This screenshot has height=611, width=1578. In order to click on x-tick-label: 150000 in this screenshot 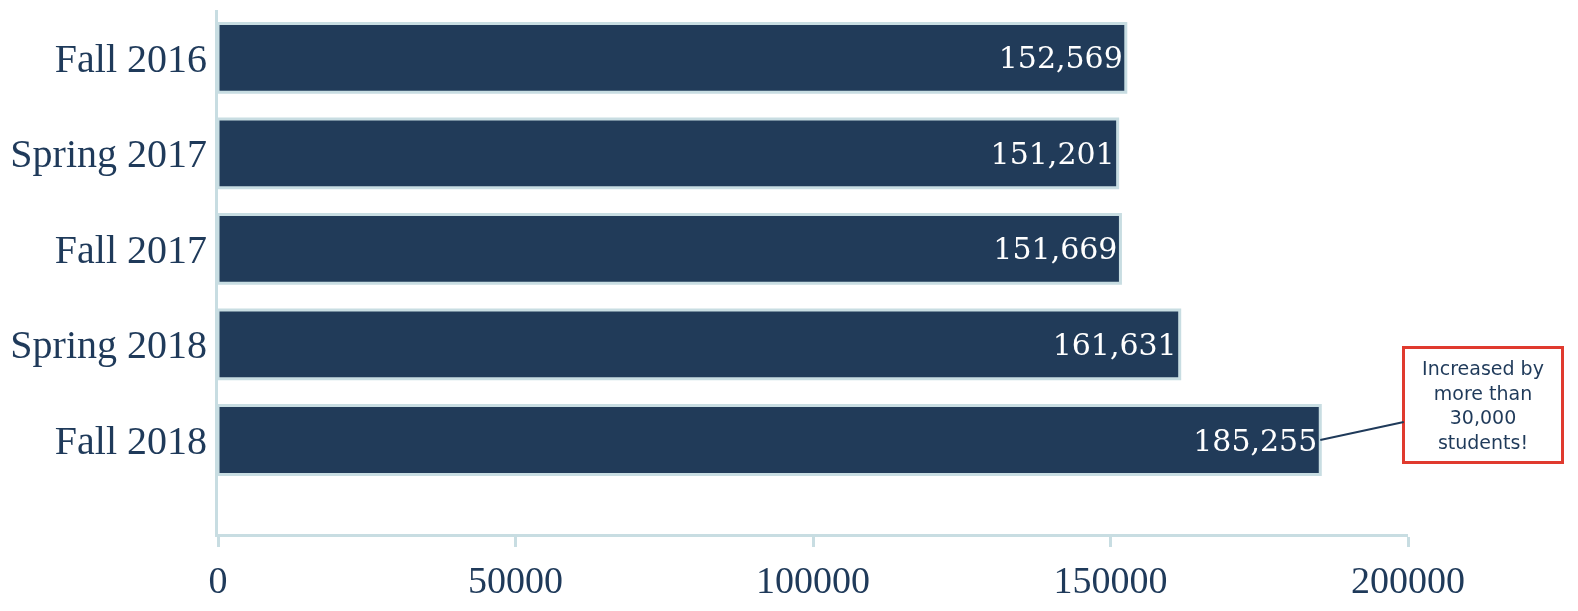, I will do `click(1110, 579)`.